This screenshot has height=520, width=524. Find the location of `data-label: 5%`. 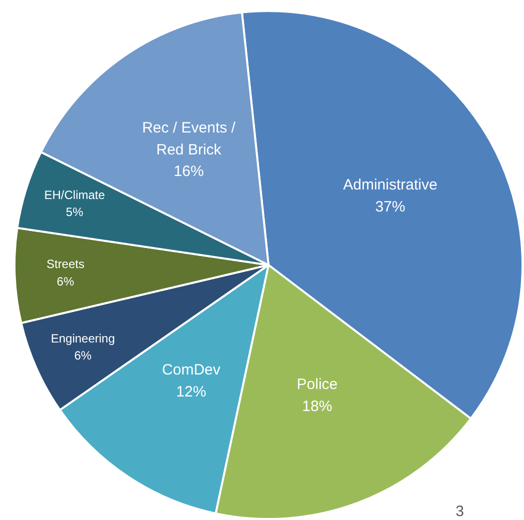

data-label: 5% is located at coordinates (75, 212).